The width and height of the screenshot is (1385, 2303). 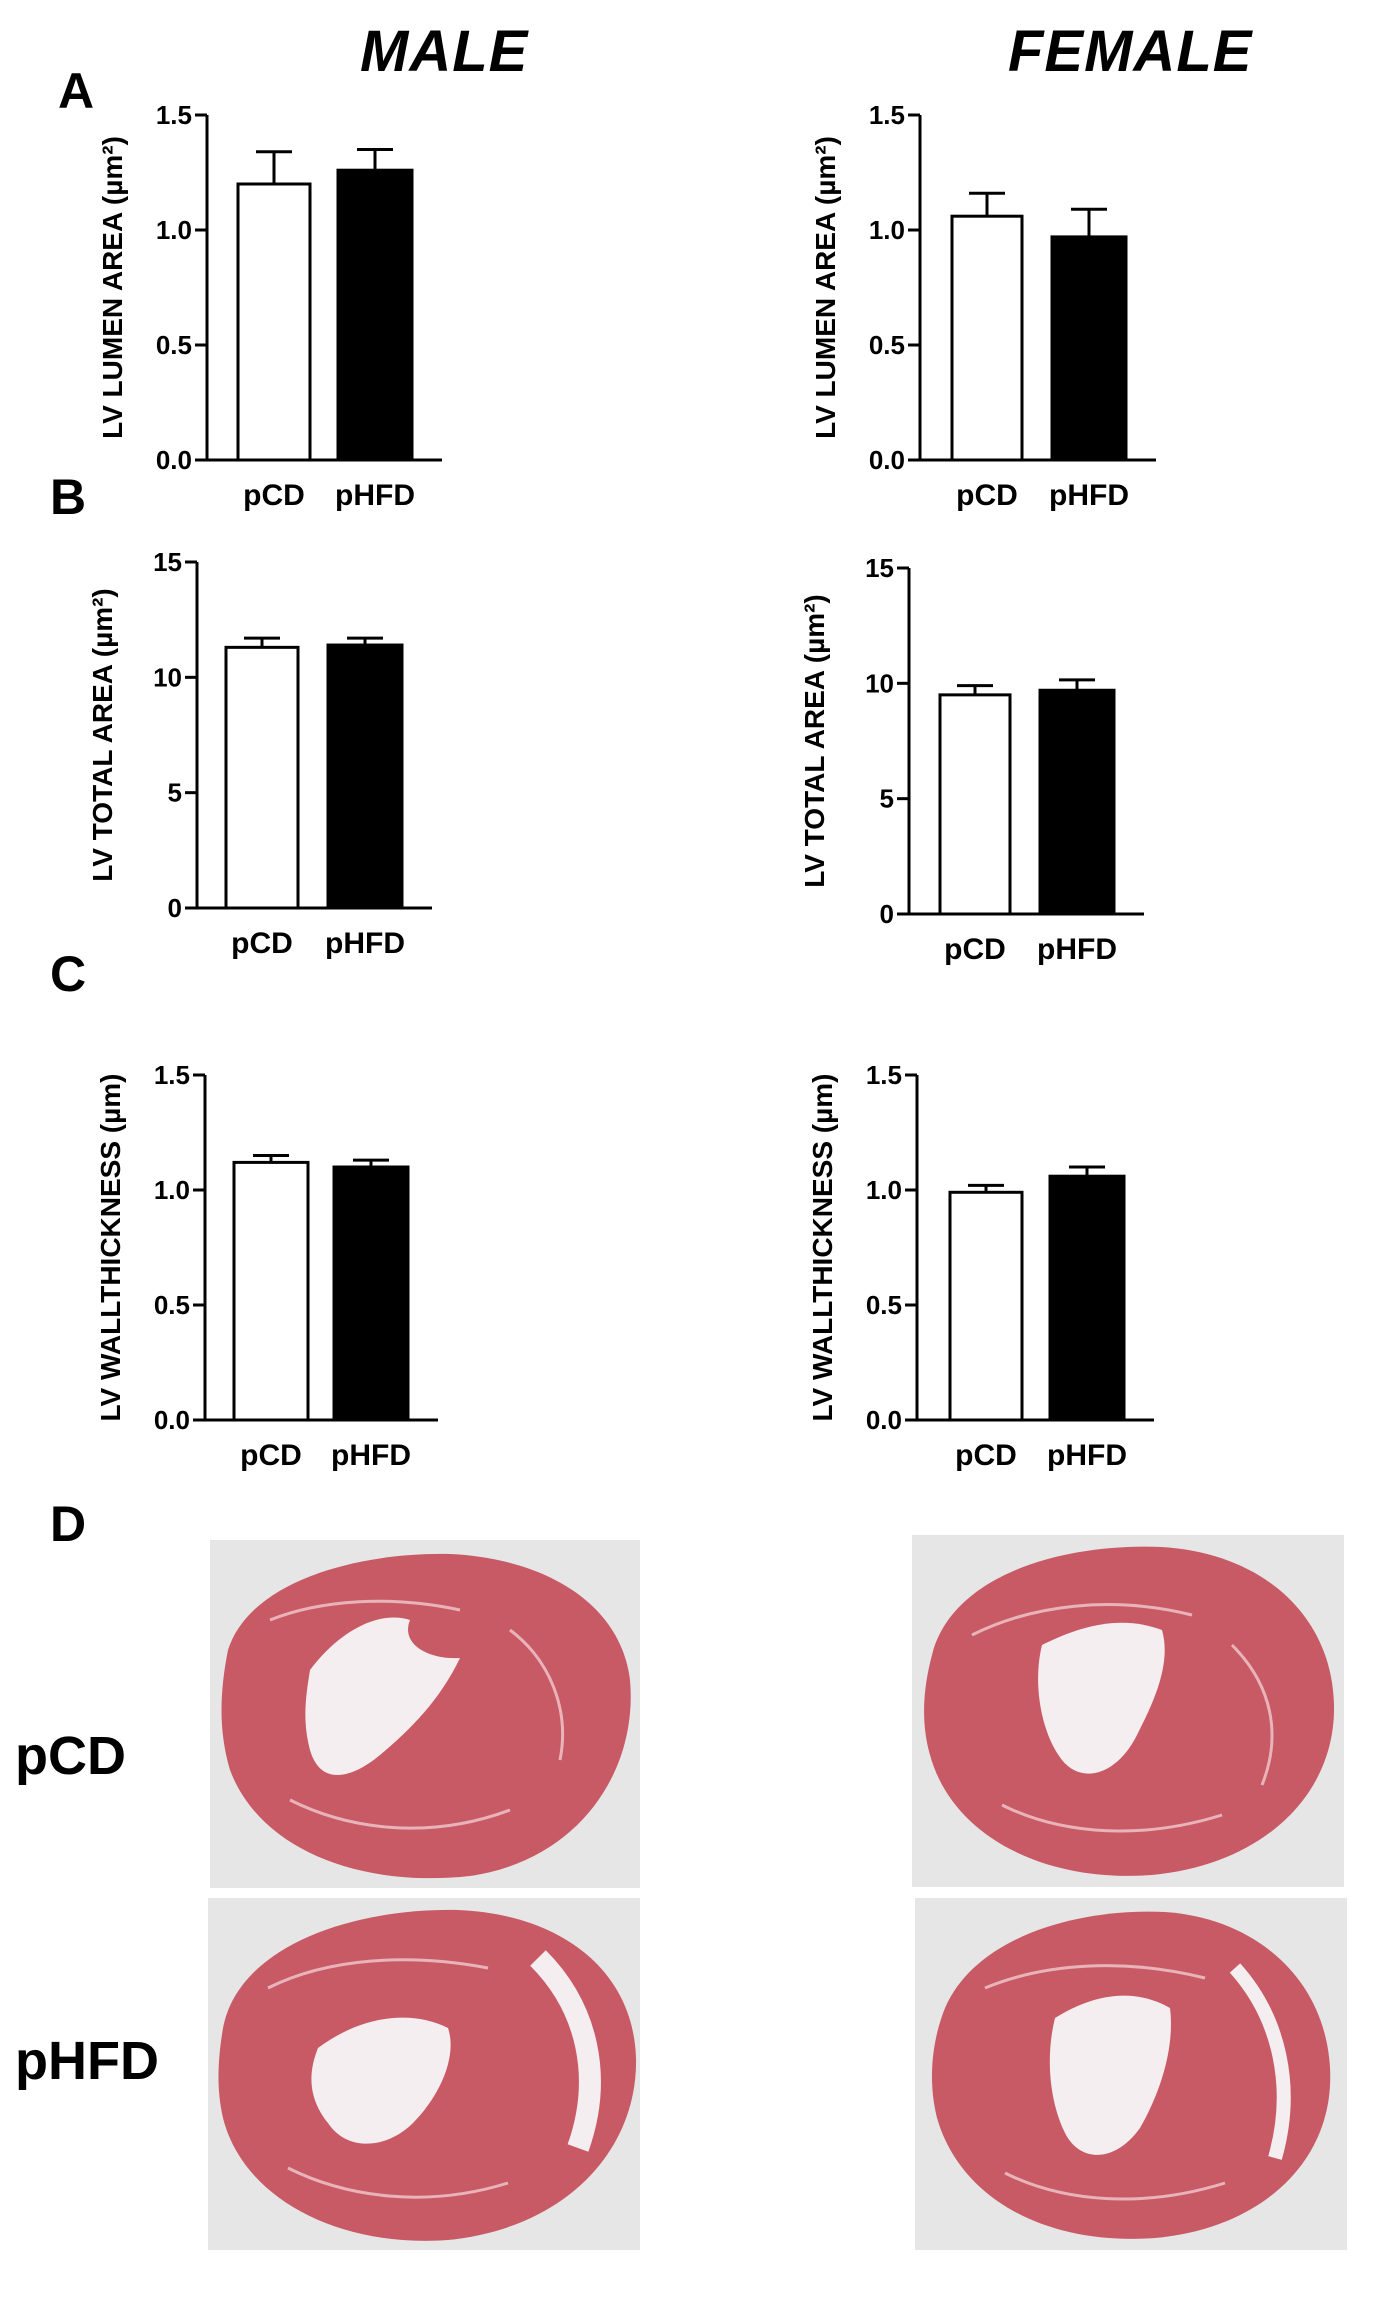 I want to click on micrograph-female-phfd, so click(x=1131, y=2074).